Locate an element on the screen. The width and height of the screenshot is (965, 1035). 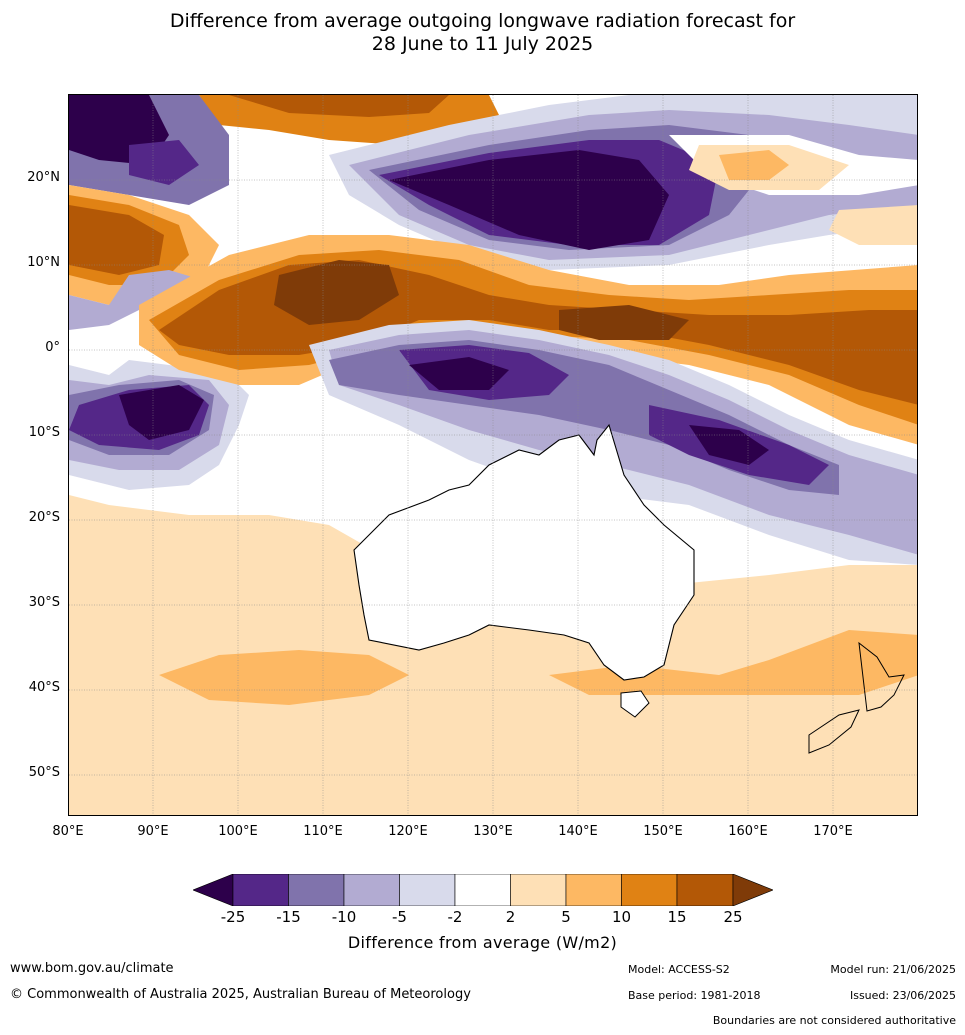
lat-label-10s: 10°S is located at coordinates (44, 432).